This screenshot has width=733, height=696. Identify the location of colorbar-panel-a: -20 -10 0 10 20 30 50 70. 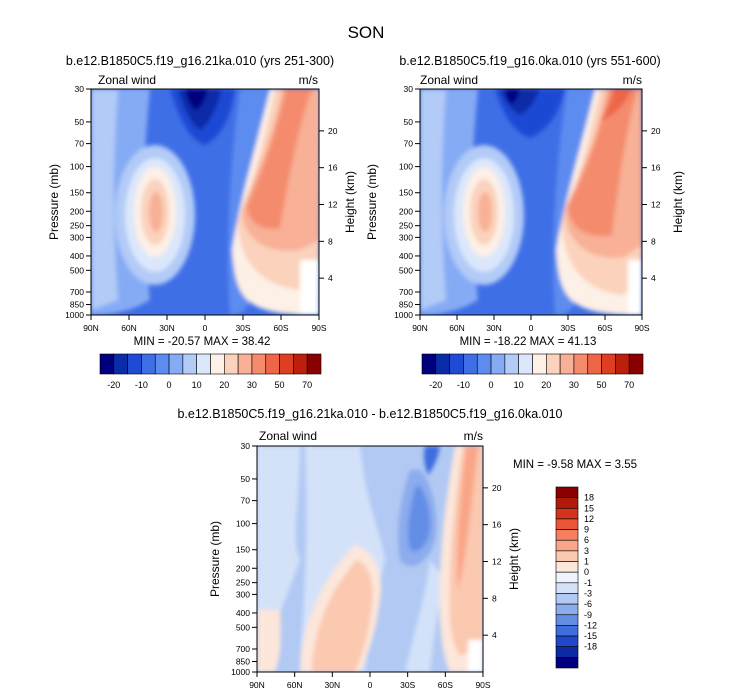
(210, 371).